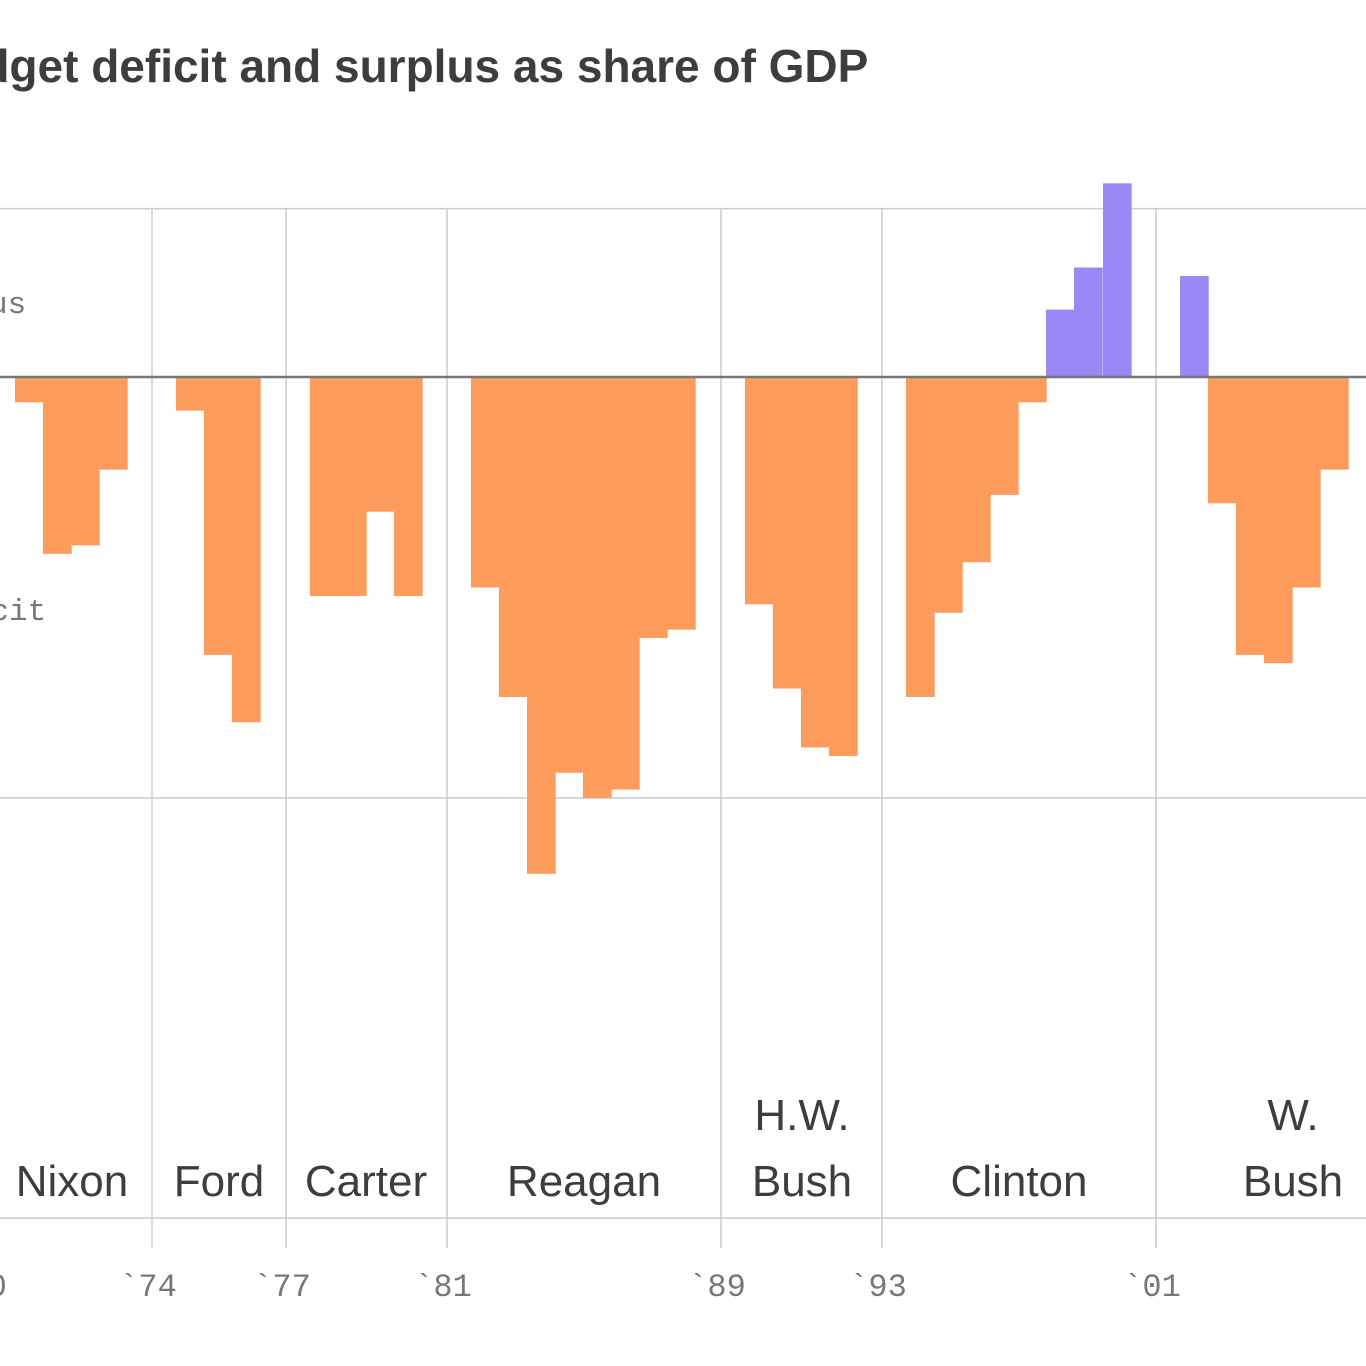 This screenshot has width=1366, height=1366. Describe the element at coordinates (246, 550) in the screenshot. I see `bar-1976` at that location.